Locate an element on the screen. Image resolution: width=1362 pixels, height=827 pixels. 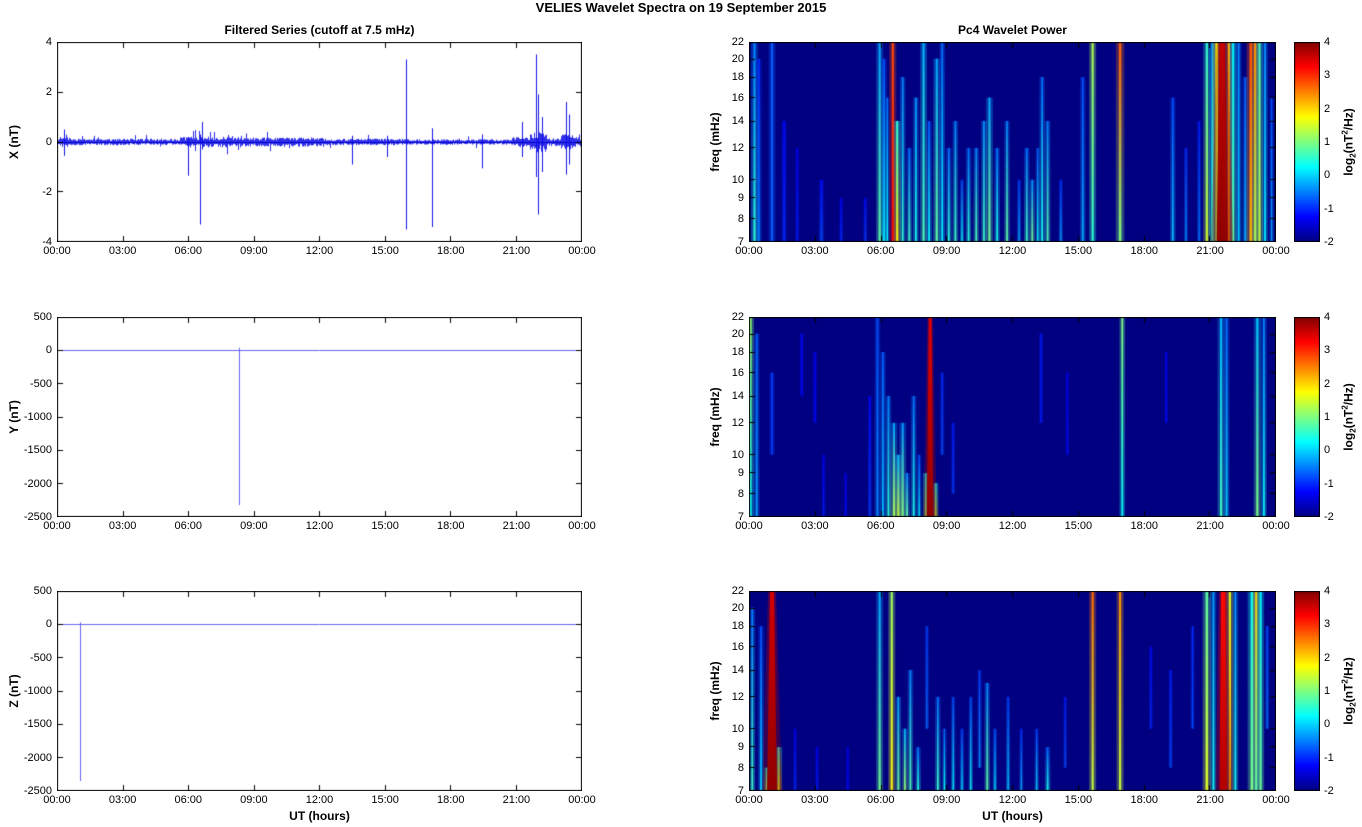
y-tick-label: -2500 is located at coordinates (37, 791).